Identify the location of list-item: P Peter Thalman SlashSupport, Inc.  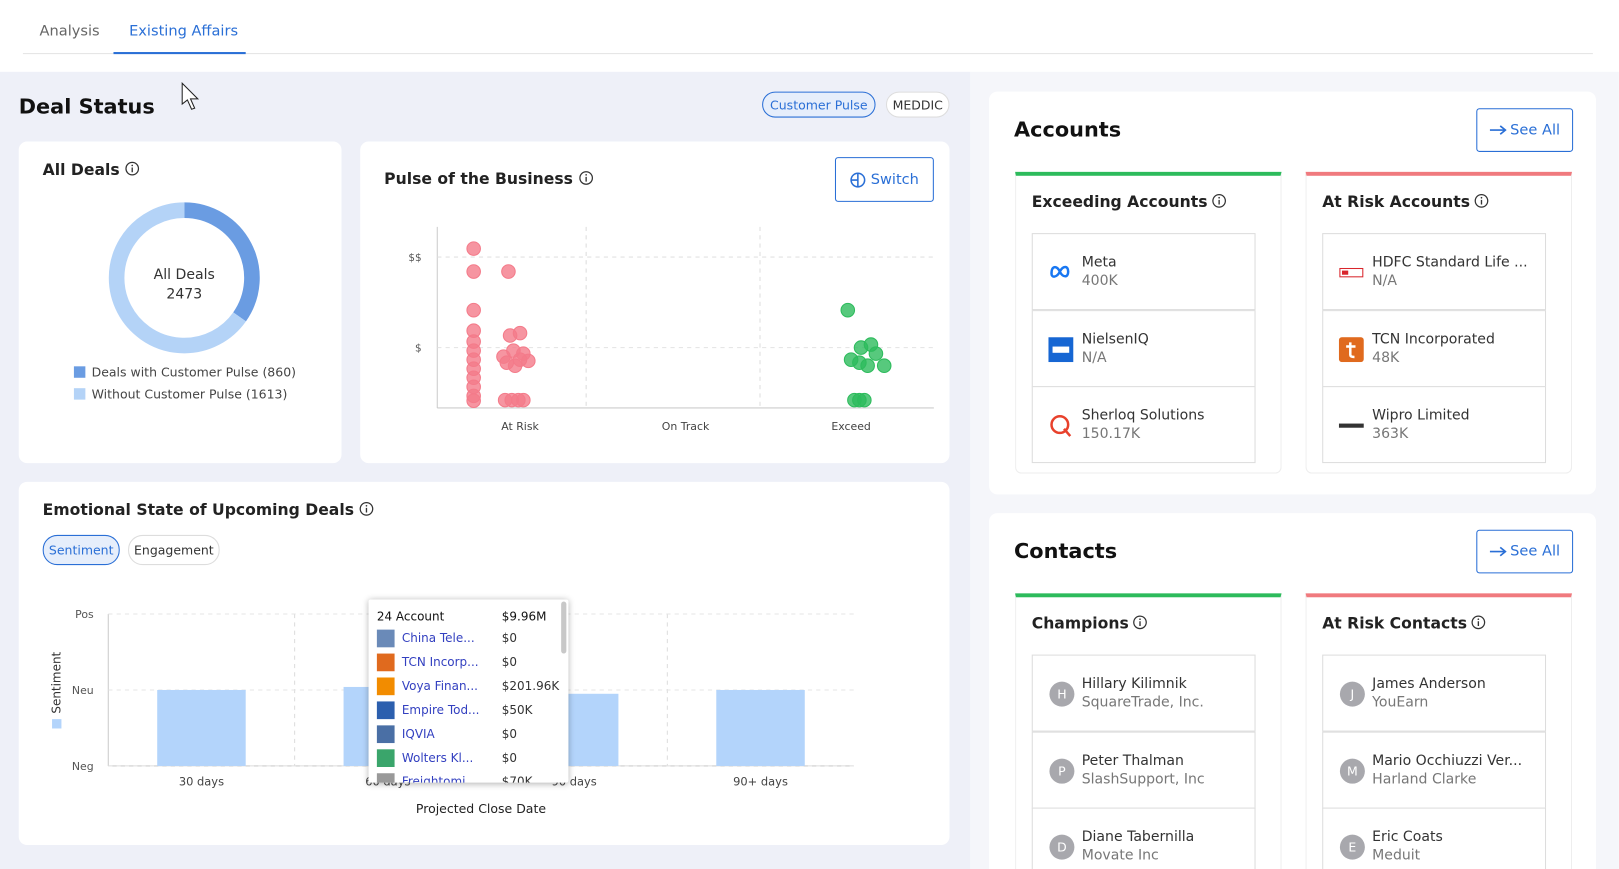
(1143, 770).